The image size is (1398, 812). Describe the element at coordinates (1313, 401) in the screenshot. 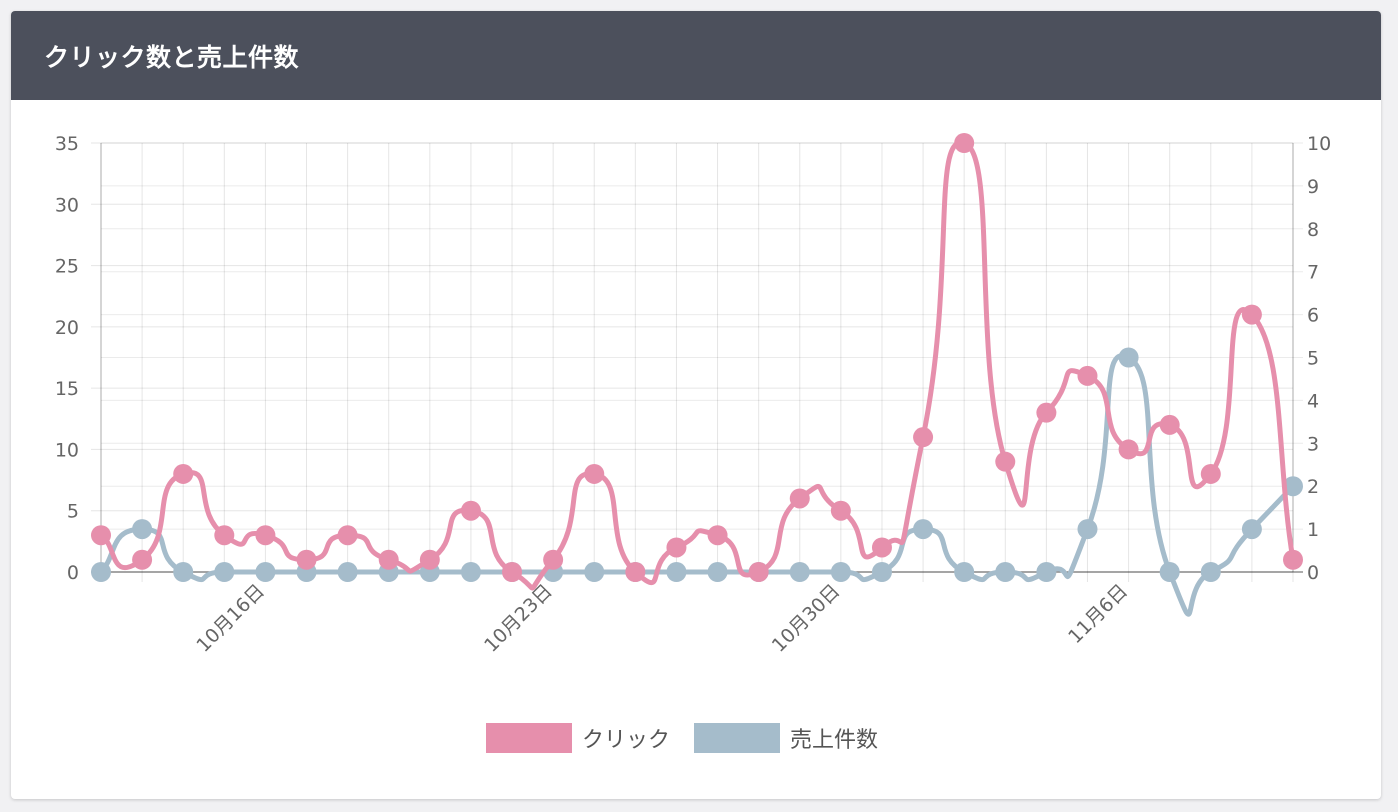

I see `y-right-tick-label: 4` at that location.